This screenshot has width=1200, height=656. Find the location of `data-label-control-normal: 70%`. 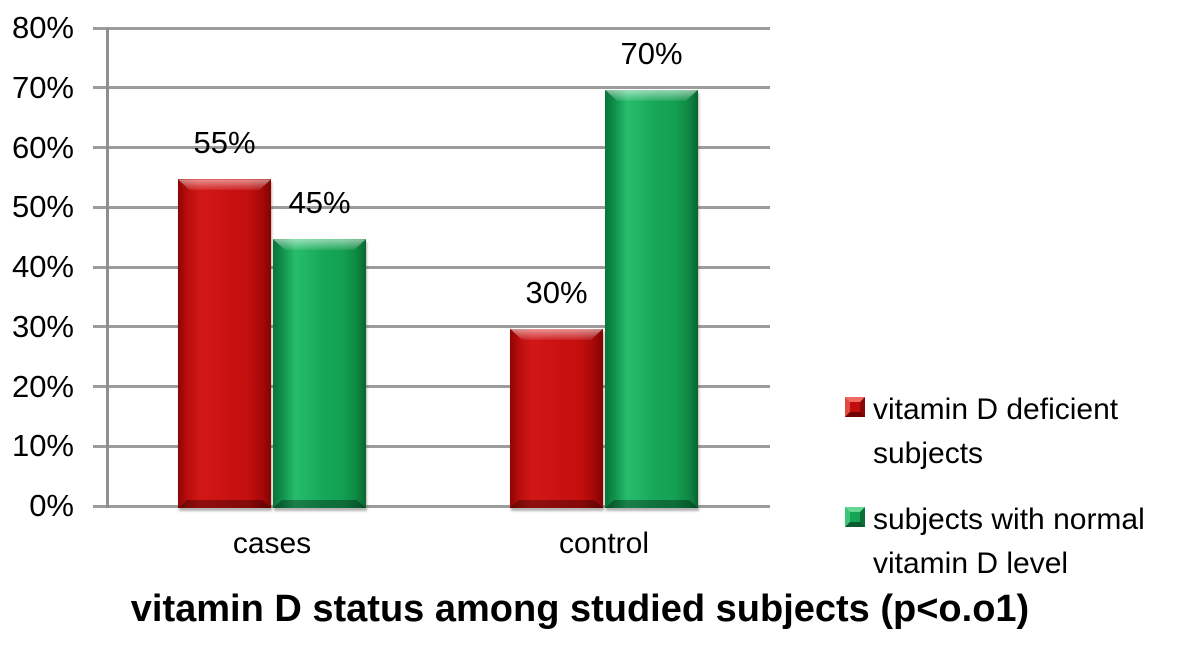

data-label-control-normal: 70% is located at coordinates (651, 53).